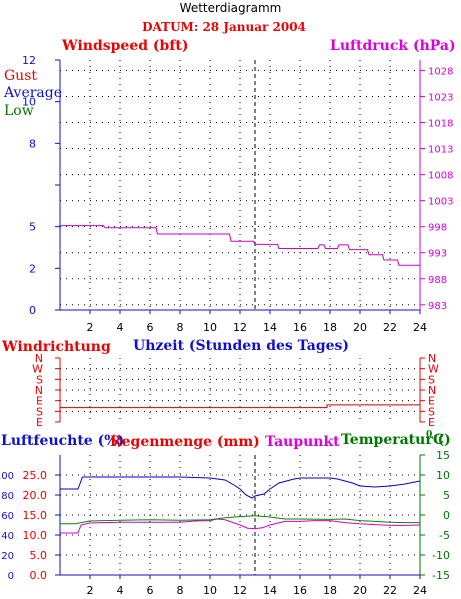 The width and height of the screenshot is (461, 599). What do you see at coordinates (124, 46) in the screenshot?
I see `wind-axis-label: Windspeed (bft)` at bounding box center [124, 46].